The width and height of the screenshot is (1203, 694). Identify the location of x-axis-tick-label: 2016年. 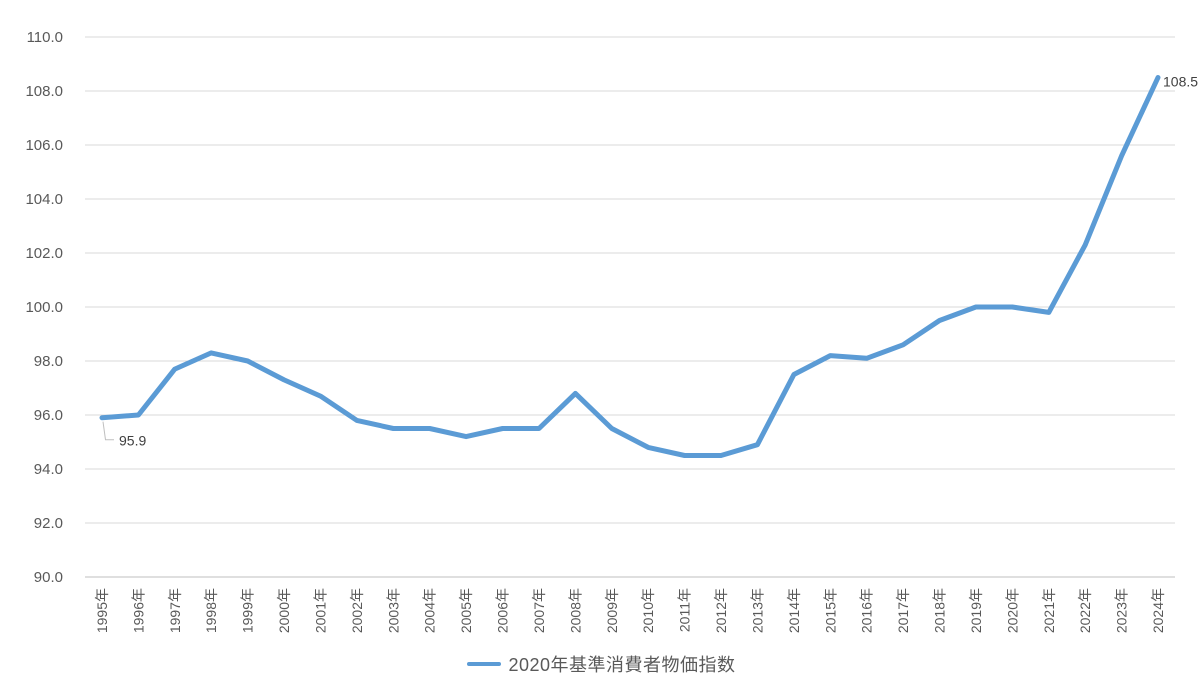
(867, 610).